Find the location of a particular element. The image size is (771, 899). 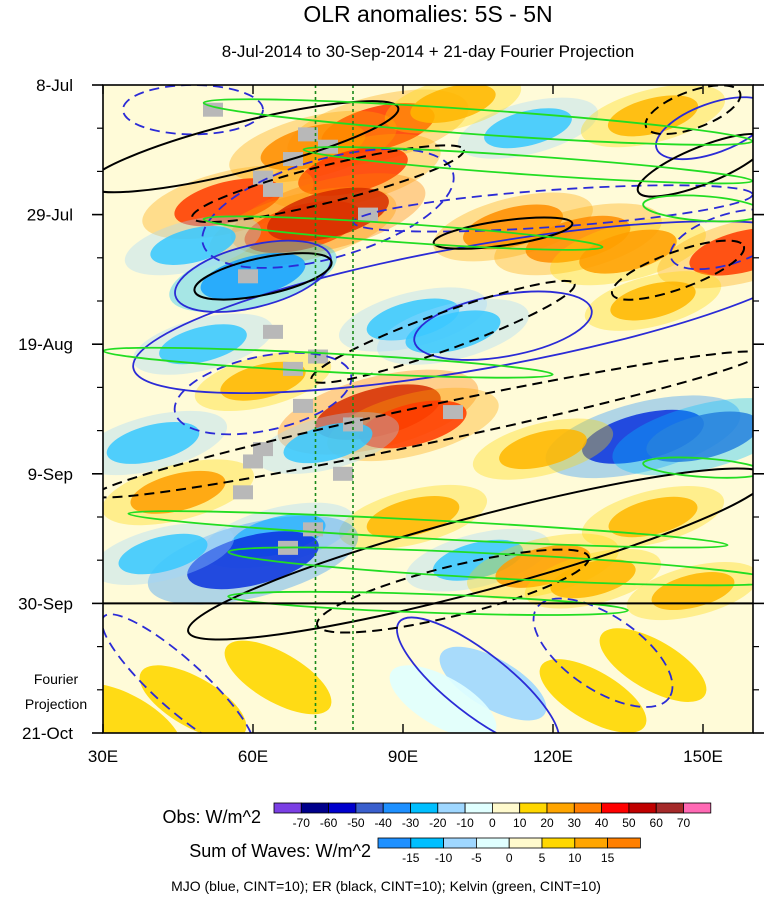

x-tick-label-1: 60E is located at coordinates (253, 756).